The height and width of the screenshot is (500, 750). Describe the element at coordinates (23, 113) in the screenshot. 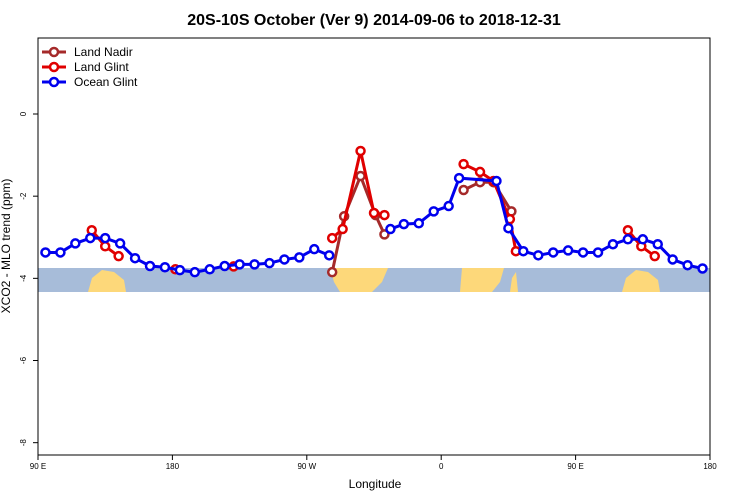

I see `y-tick-label: 0` at that location.